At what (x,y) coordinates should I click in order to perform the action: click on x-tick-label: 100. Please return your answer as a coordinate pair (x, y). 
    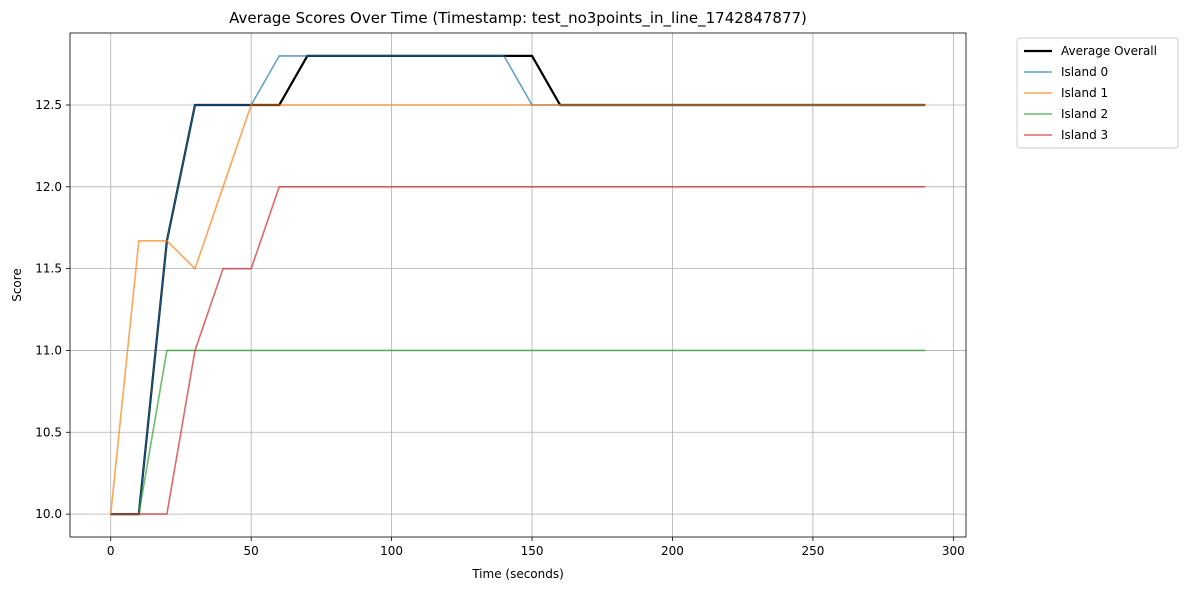
    Looking at the image, I should click on (391, 551).